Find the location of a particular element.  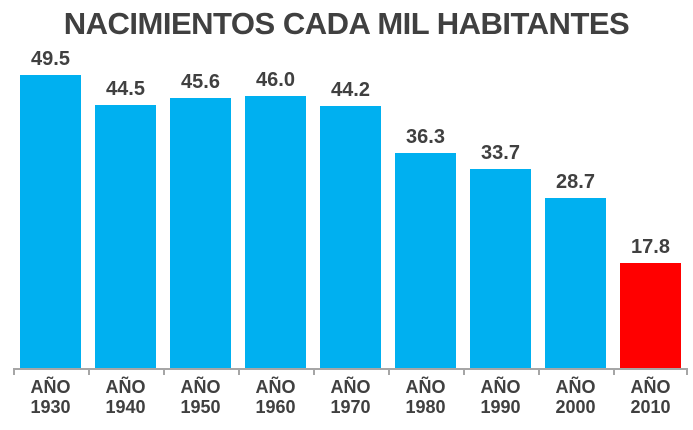

x-axis-label: AÑO 1950 is located at coordinates (200, 397).